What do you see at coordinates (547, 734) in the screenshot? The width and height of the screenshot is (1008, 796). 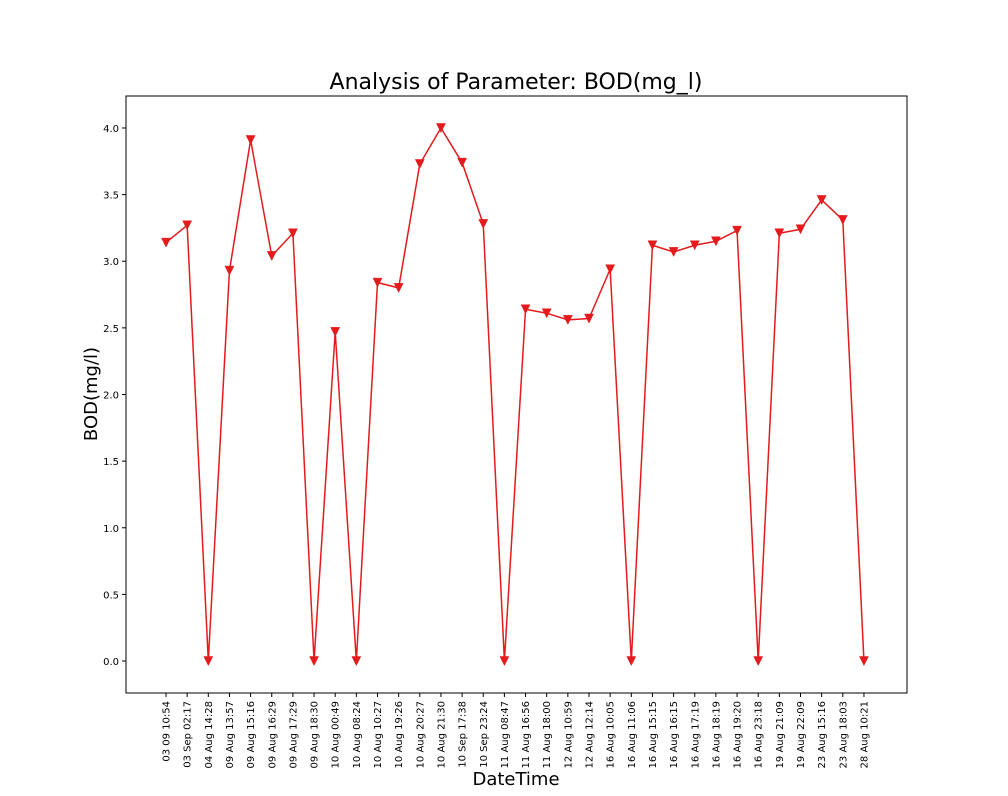 I see `x-tick-label: 11 Aug 18:00` at bounding box center [547, 734].